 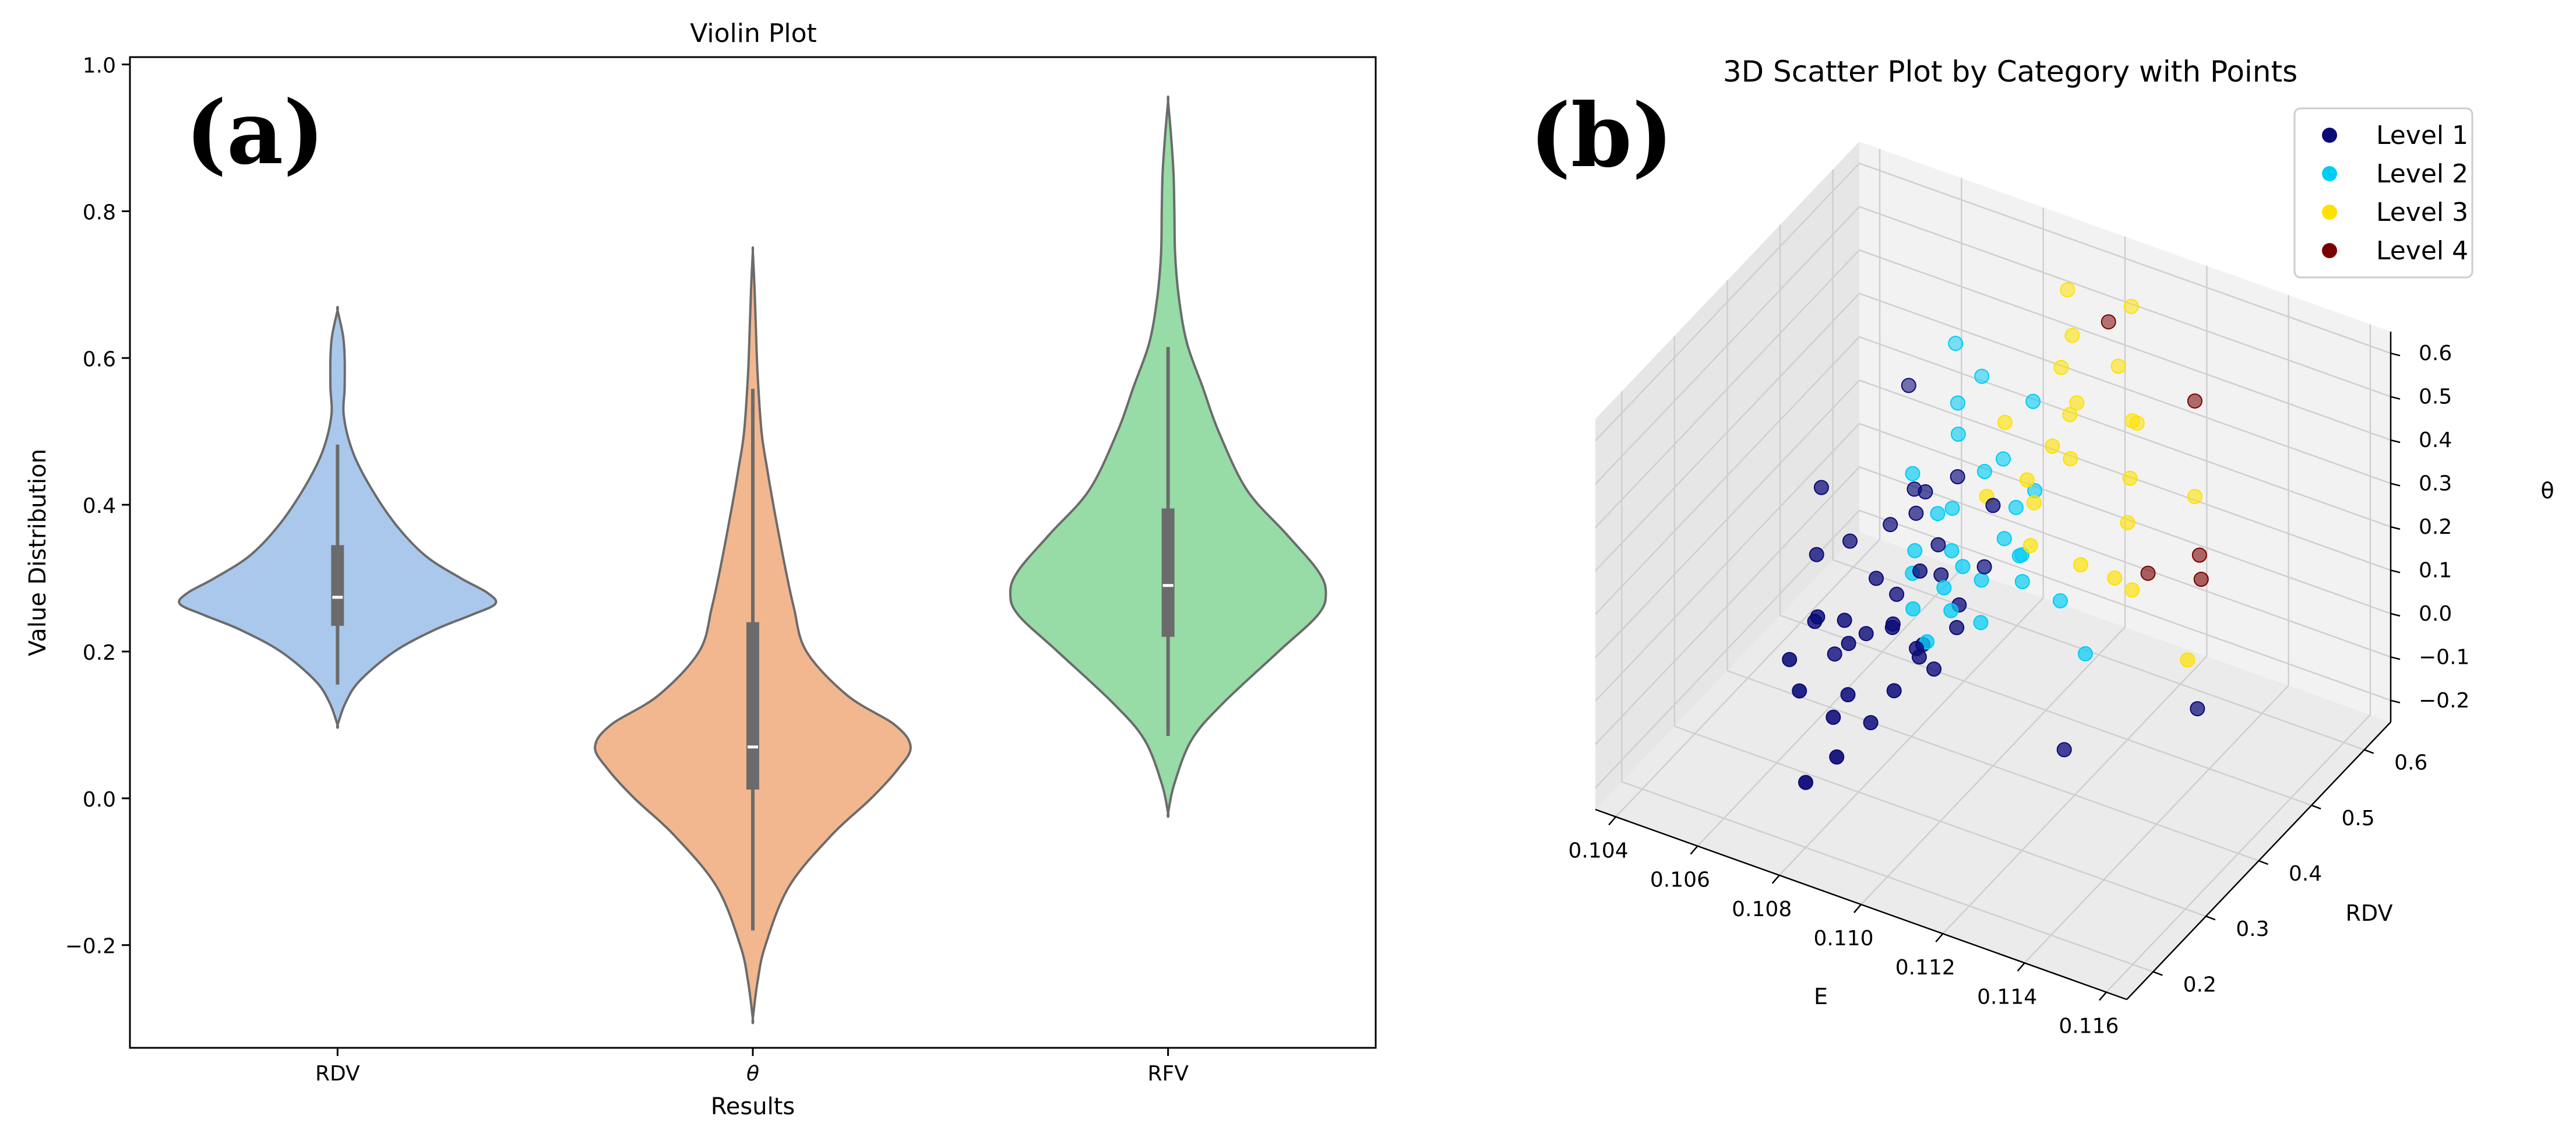 I want to click on x-tick-label: 0.110, so click(x=1843, y=939).